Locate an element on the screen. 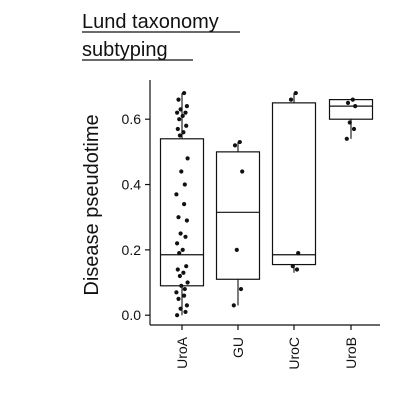 This screenshot has height=400, width=402. y-tick-label: 0.2 is located at coordinates (132, 250).